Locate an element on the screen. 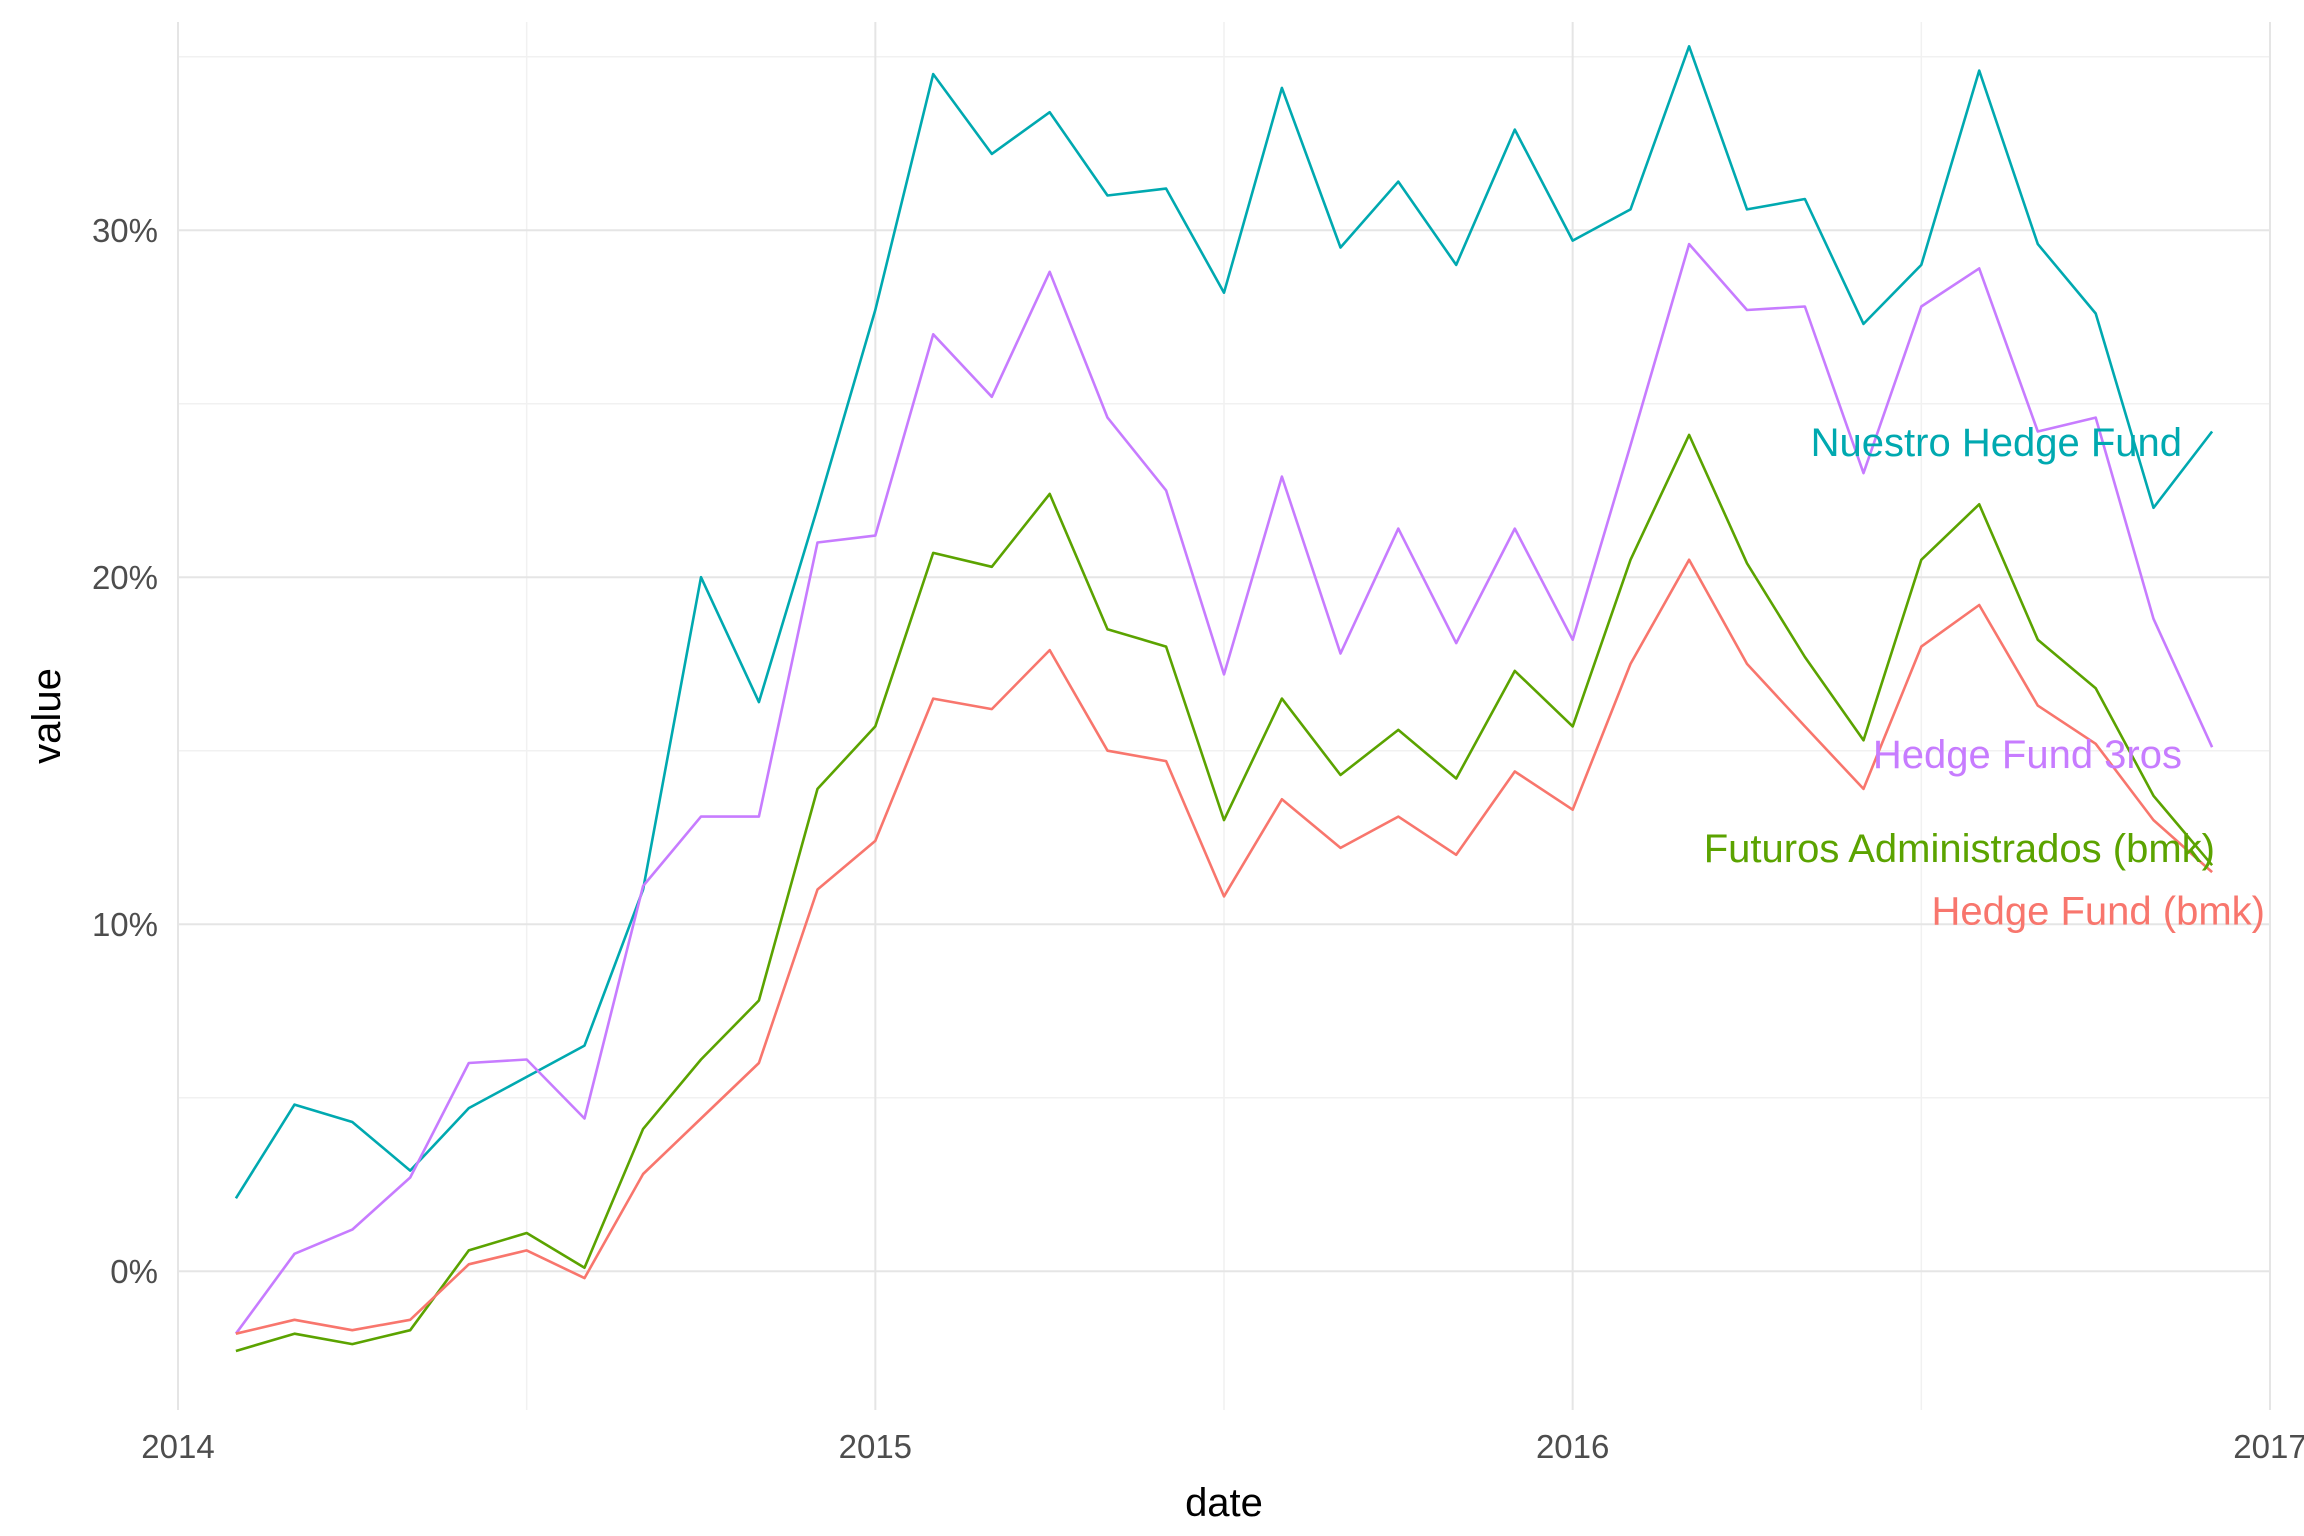 Image resolution: width=2304 pixels, height=1536 pixels. y-axis-title: value is located at coordinates (47, 716).